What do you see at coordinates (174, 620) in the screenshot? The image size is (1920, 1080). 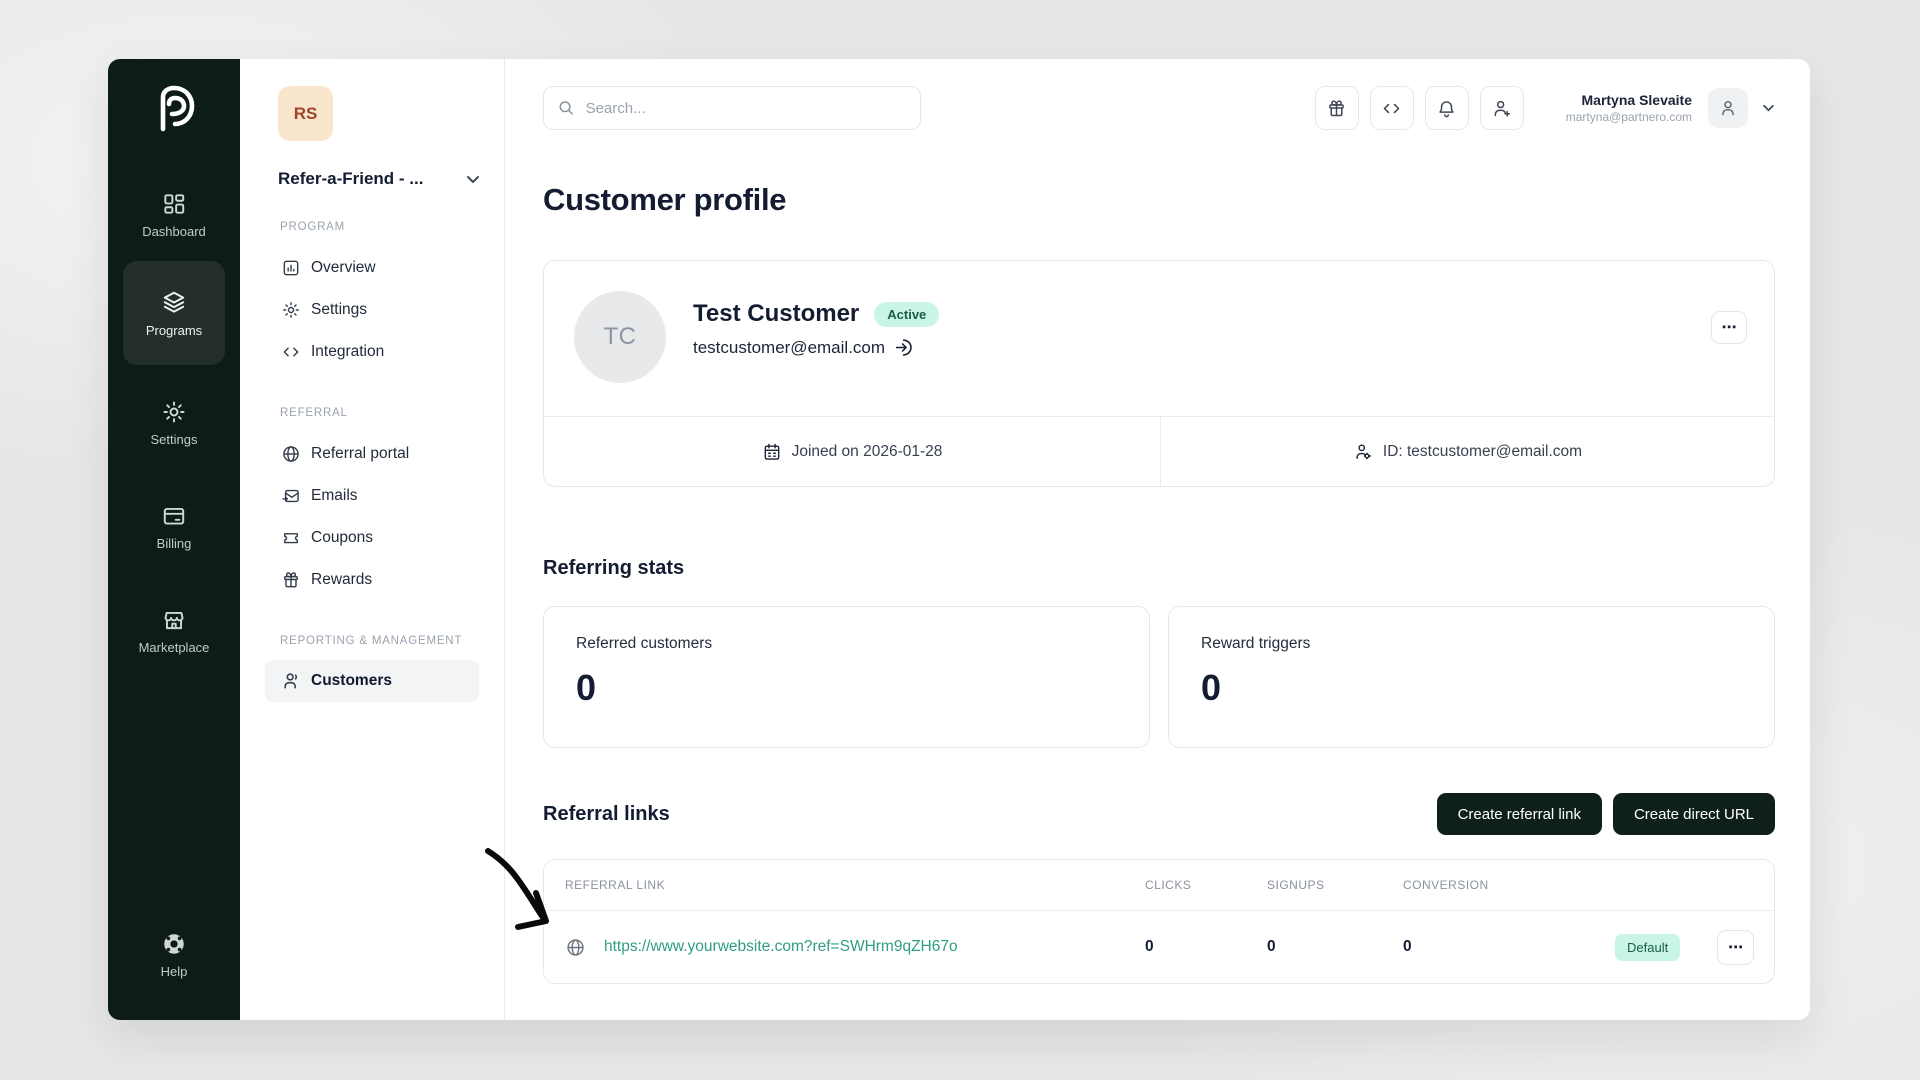 I see `storefront-icon` at bounding box center [174, 620].